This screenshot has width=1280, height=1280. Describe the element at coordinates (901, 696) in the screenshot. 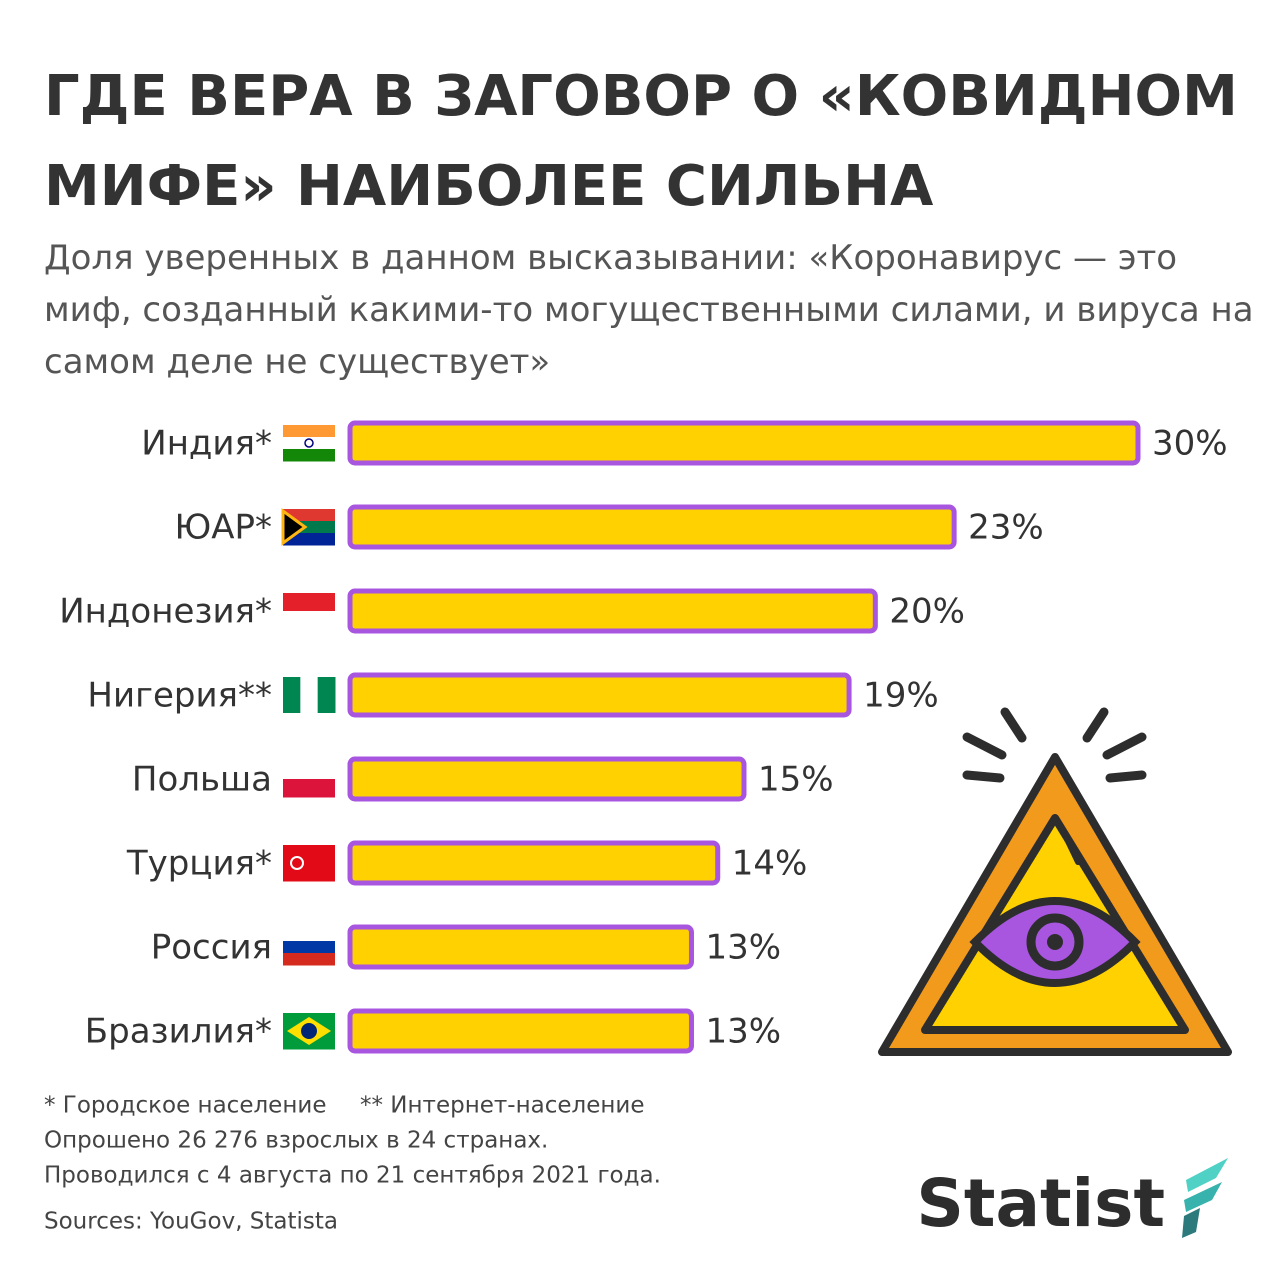

I see `value-label: 19%` at that location.